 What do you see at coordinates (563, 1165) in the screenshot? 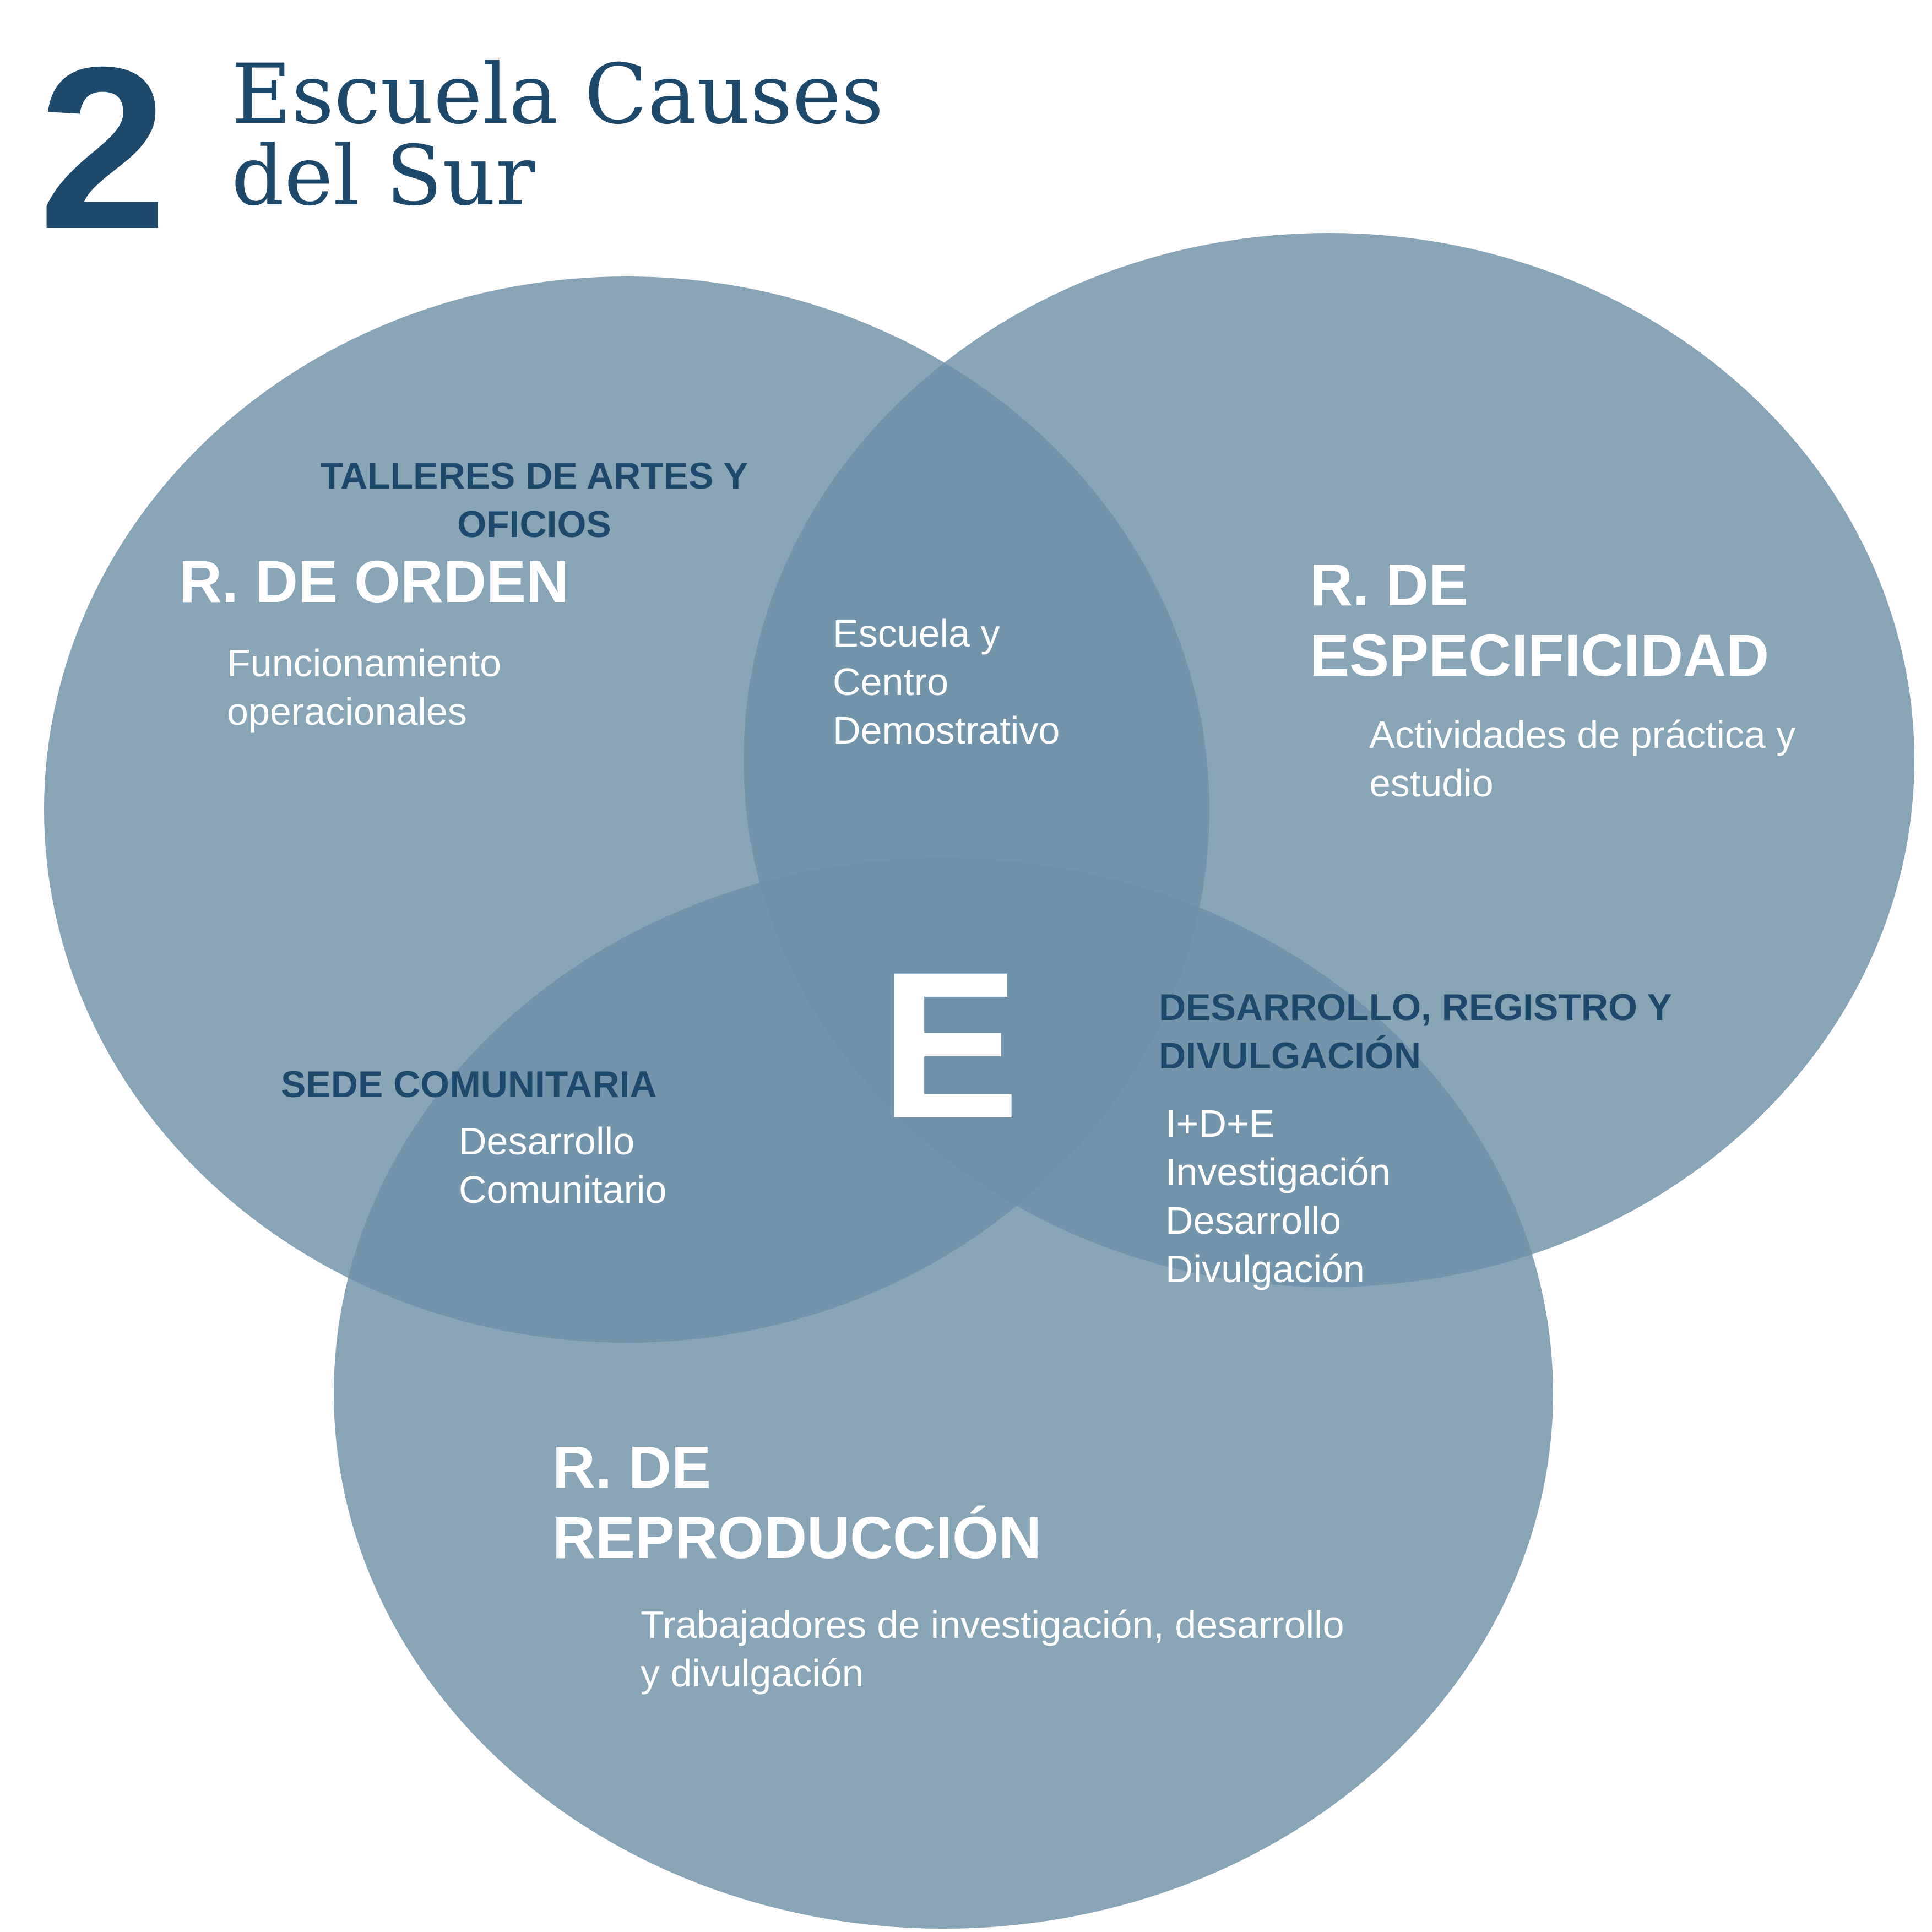
I see `intersection-desc-sede: Desarrollo Comunitario` at bounding box center [563, 1165].